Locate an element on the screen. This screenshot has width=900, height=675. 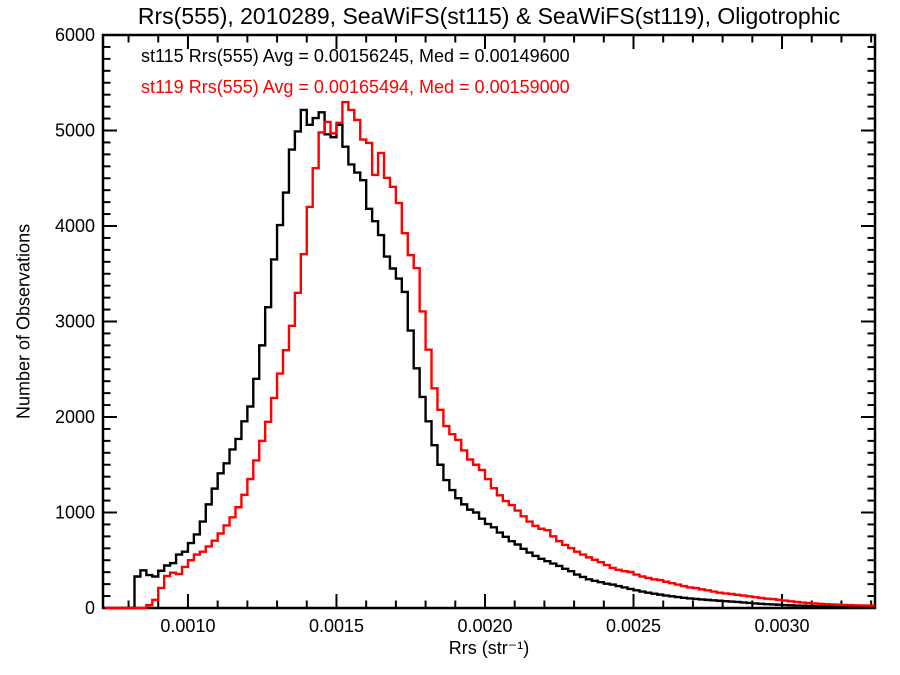
y-tick-label: 3000 is located at coordinates (75, 322).